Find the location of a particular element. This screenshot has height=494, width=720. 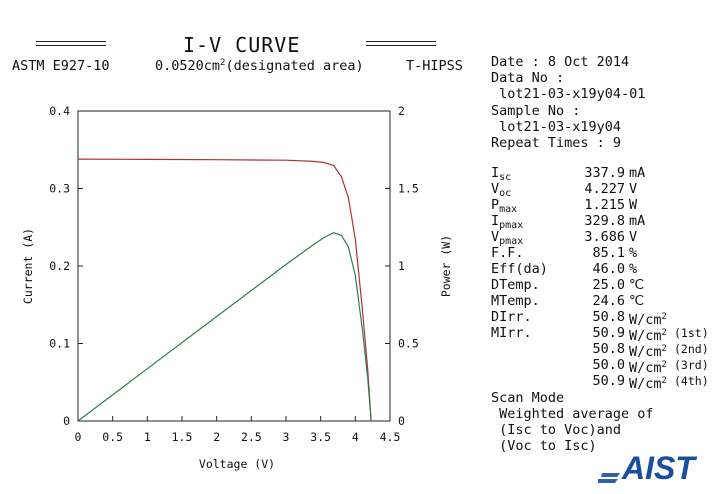

y-axis-label: Current (A) is located at coordinates (28, 266).